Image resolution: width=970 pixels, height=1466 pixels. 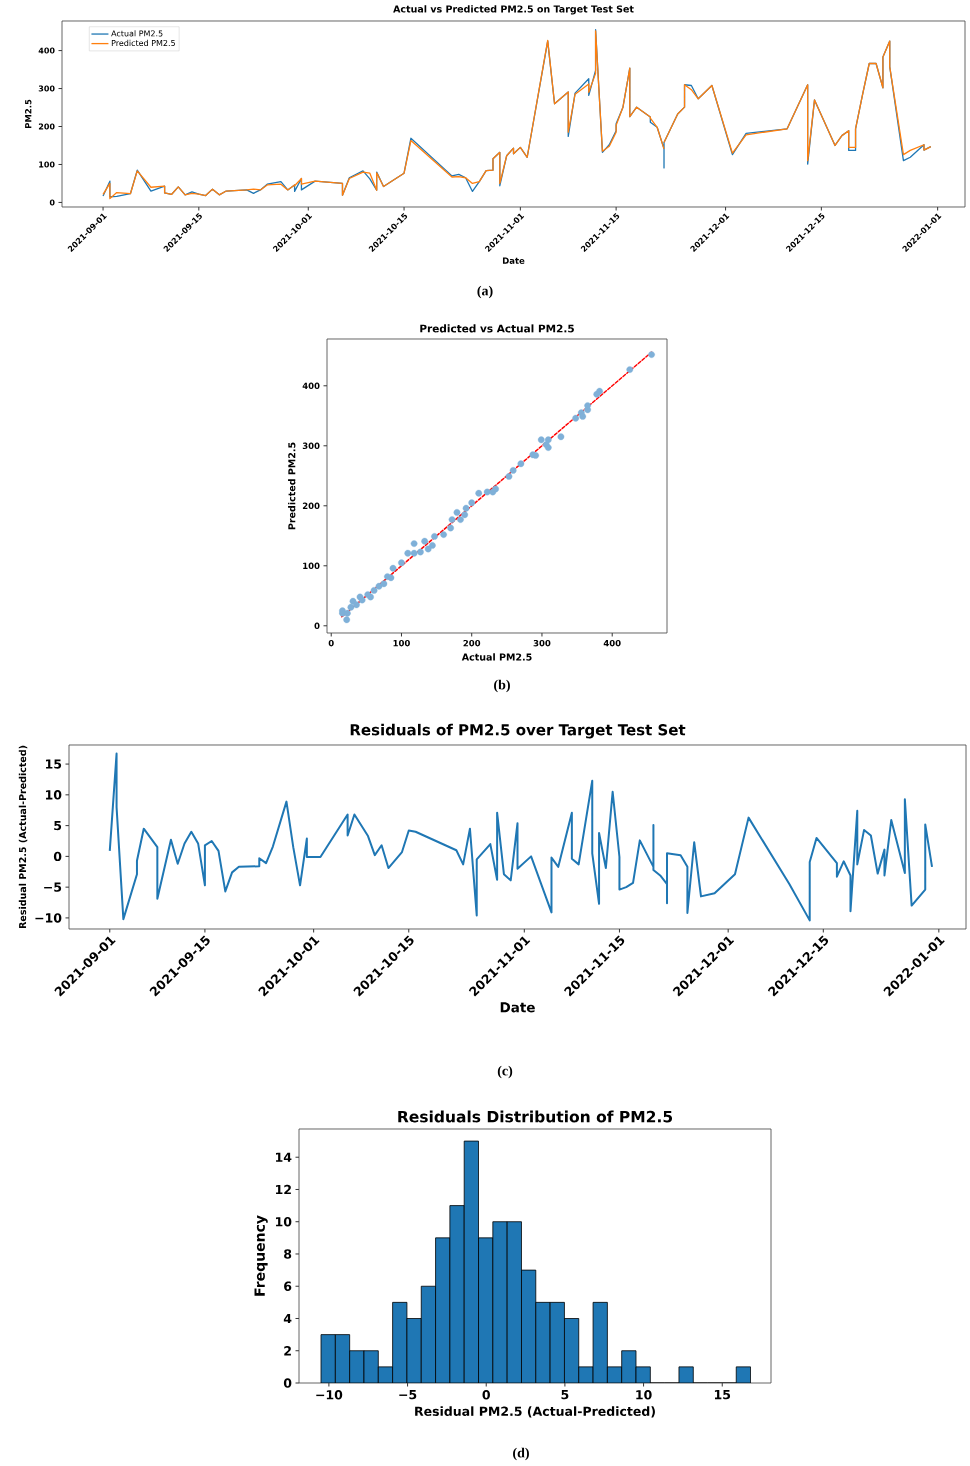 What do you see at coordinates (497, 328) in the screenshot?
I see `chart-title: Predicted vs Actual PM2.5` at bounding box center [497, 328].